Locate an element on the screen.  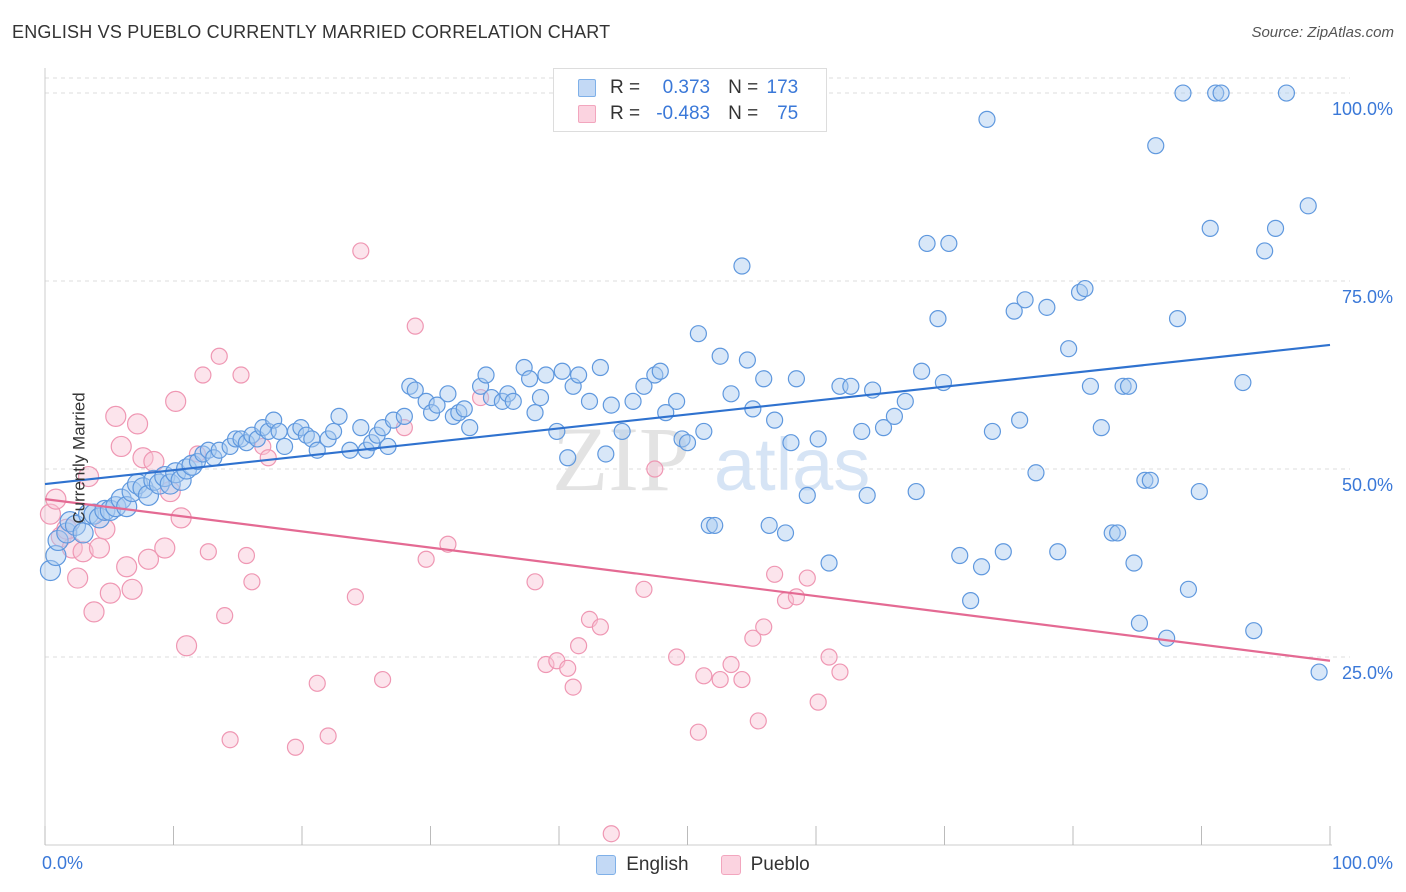
pueblo-n-value: 75 is located at coordinates (788, 113).